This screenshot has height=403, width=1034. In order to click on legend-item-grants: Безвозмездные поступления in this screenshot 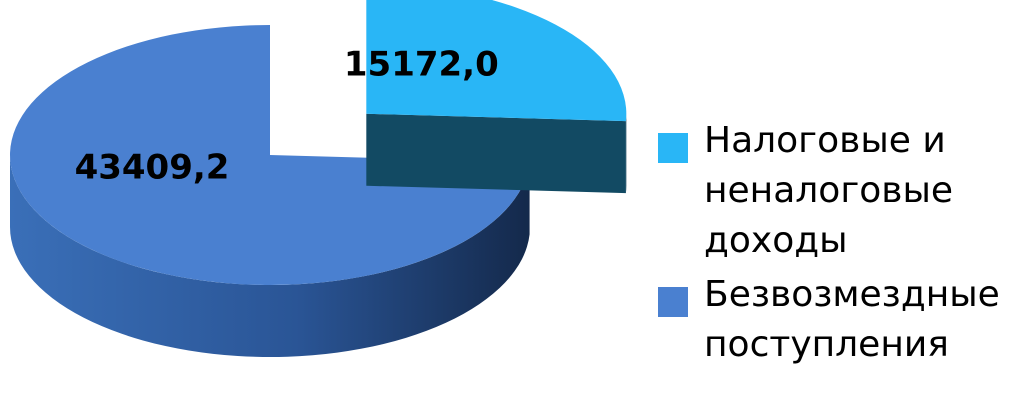, I will do `click(846, 320)`.